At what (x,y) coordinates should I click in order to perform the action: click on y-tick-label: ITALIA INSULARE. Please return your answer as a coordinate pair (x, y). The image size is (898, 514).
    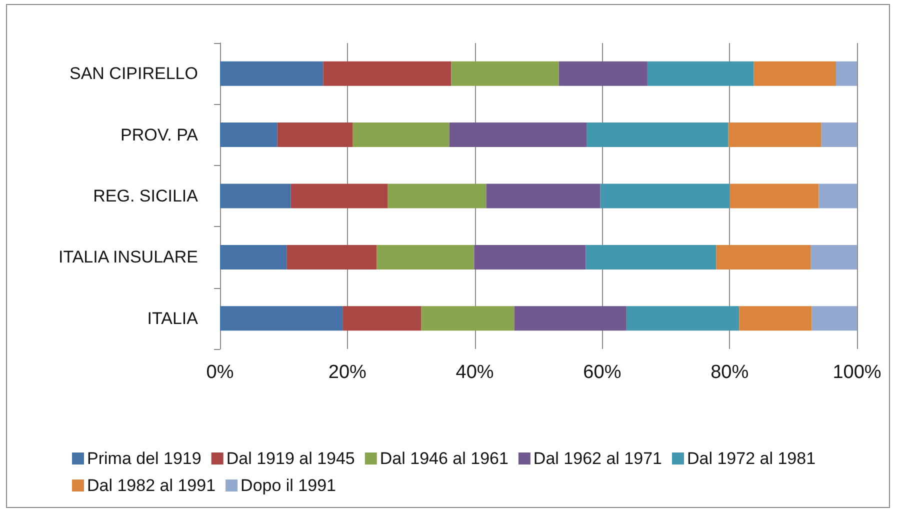
    Looking at the image, I should click on (128, 257).